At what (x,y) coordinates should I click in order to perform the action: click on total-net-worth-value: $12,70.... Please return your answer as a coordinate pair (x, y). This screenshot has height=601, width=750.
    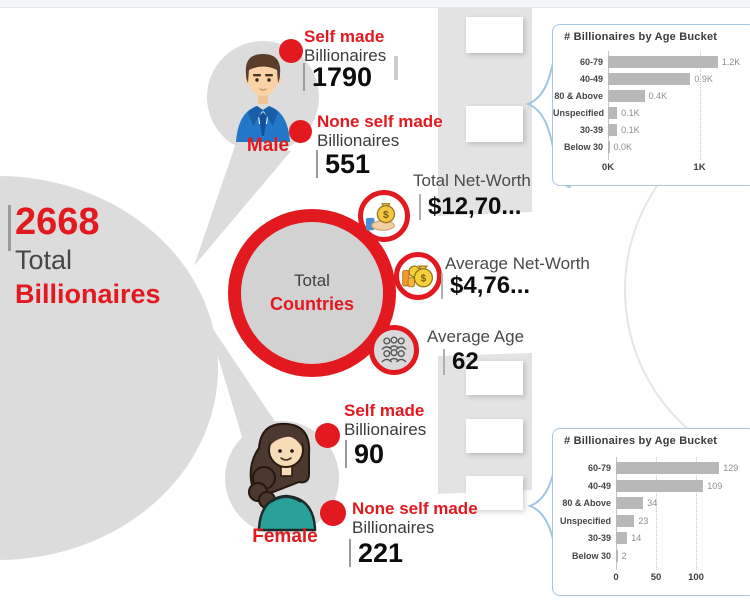
    Looking at the image, I should click on (470, 207).